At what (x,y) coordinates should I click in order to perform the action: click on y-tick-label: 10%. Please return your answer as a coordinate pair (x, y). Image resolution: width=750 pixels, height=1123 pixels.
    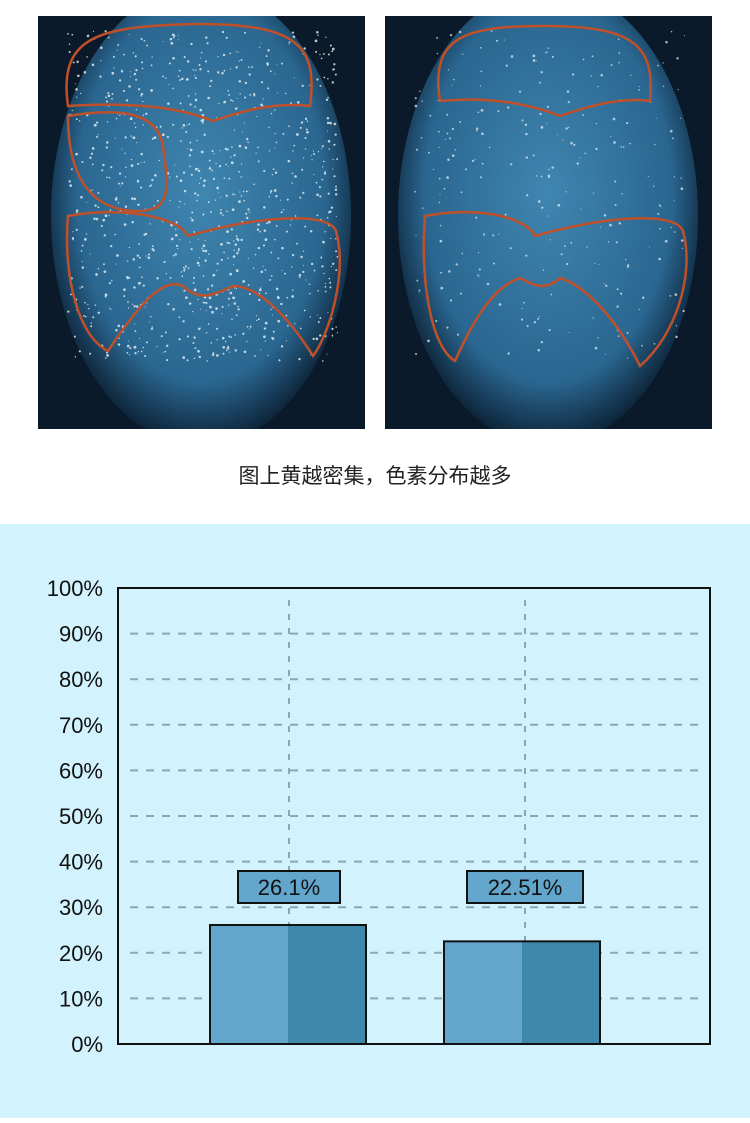
    Looking at the image, I should click on (81, 998).